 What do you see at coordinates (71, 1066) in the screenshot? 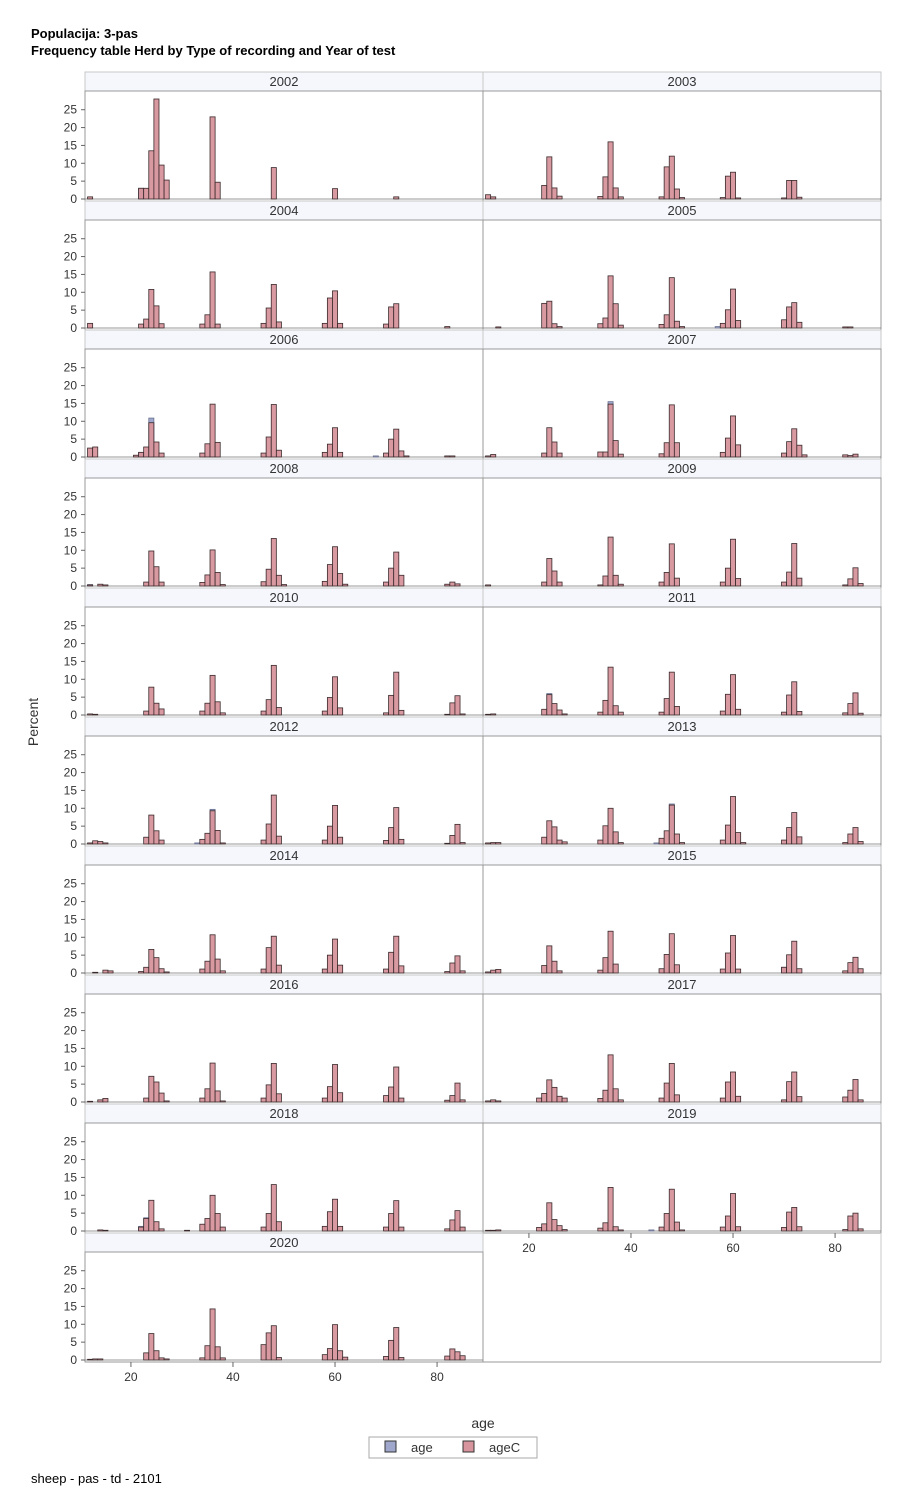
I see `y-tick-label: 10` at bounding box center [71, 1066].